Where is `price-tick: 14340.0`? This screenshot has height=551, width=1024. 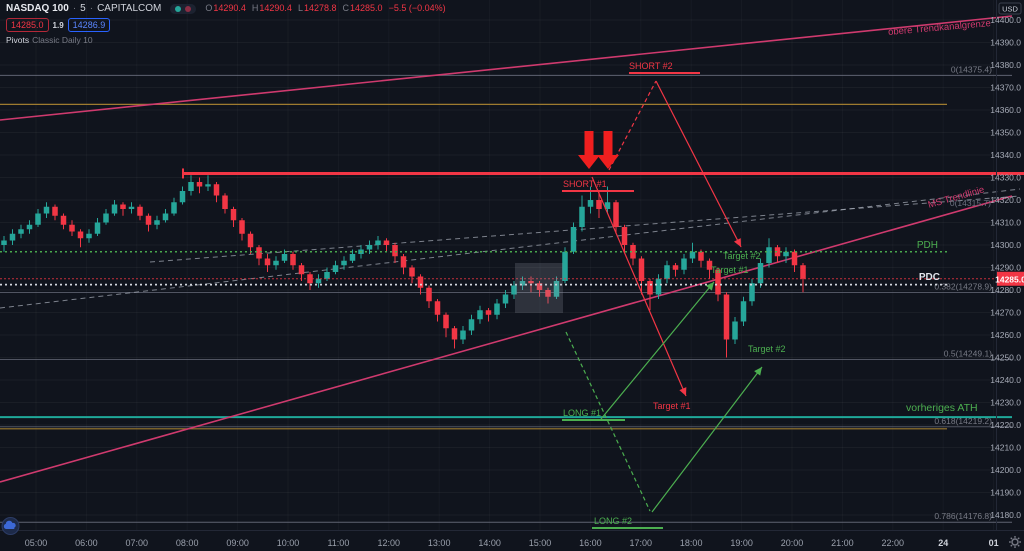
price-tick: 14340.0 is located at coordinates (1005, 155).